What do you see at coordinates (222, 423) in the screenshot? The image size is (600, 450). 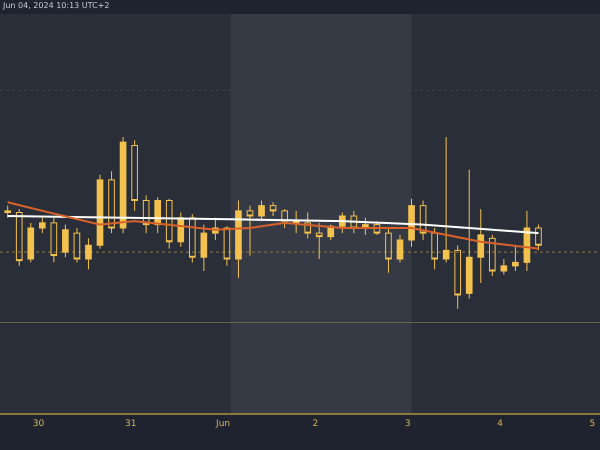 I see `x-tick-label: Jun` at bounding box center [222, 423].